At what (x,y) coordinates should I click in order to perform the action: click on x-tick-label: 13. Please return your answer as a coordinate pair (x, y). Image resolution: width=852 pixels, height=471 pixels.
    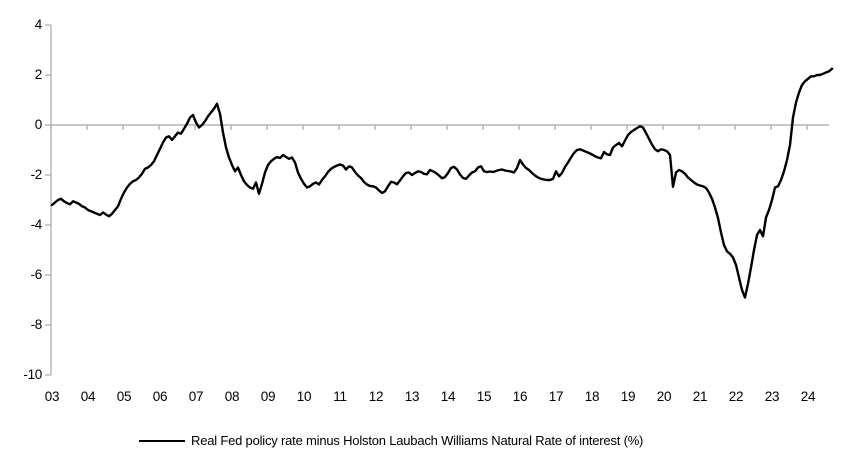
    Looking at the image, I should click on (412, 396).